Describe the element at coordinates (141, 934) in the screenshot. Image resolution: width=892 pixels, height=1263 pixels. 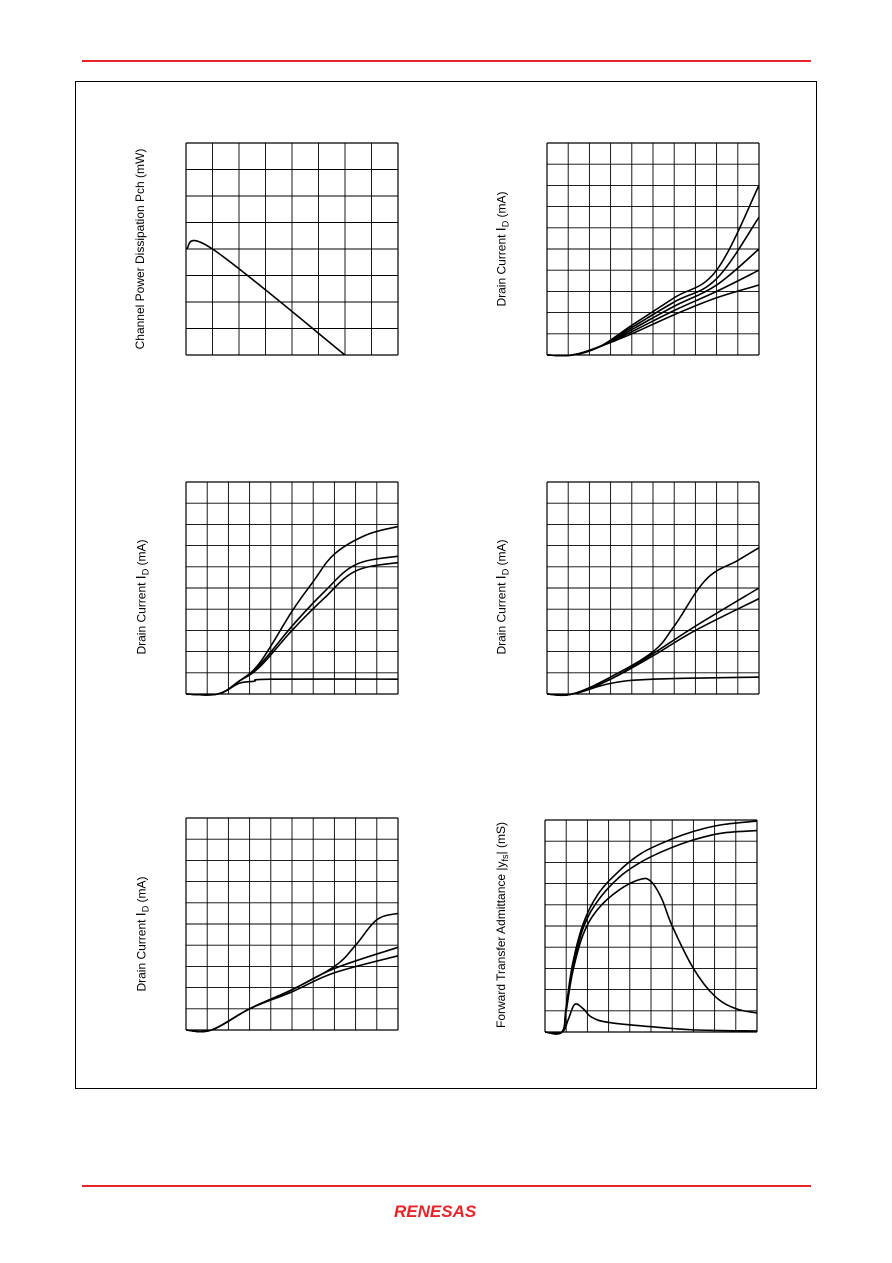
I see `ylabel-id-vds-2: Drain Current ID (mA)` at that location.